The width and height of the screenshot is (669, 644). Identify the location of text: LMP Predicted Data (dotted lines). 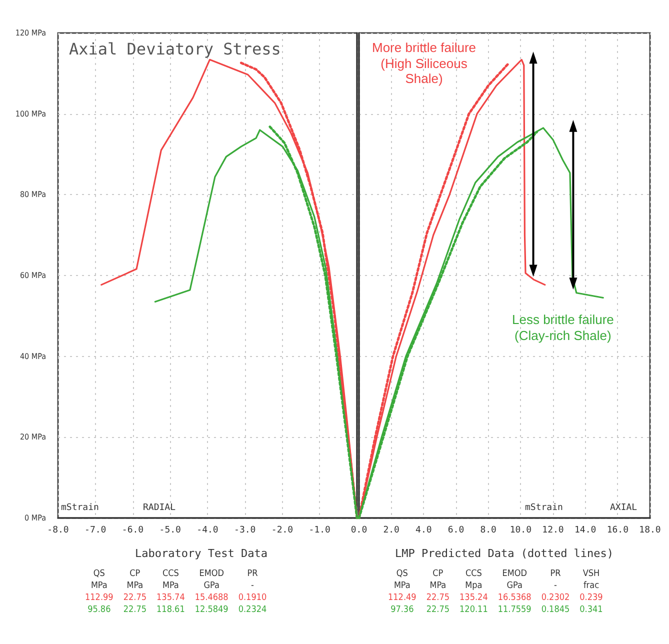
(504, 553).